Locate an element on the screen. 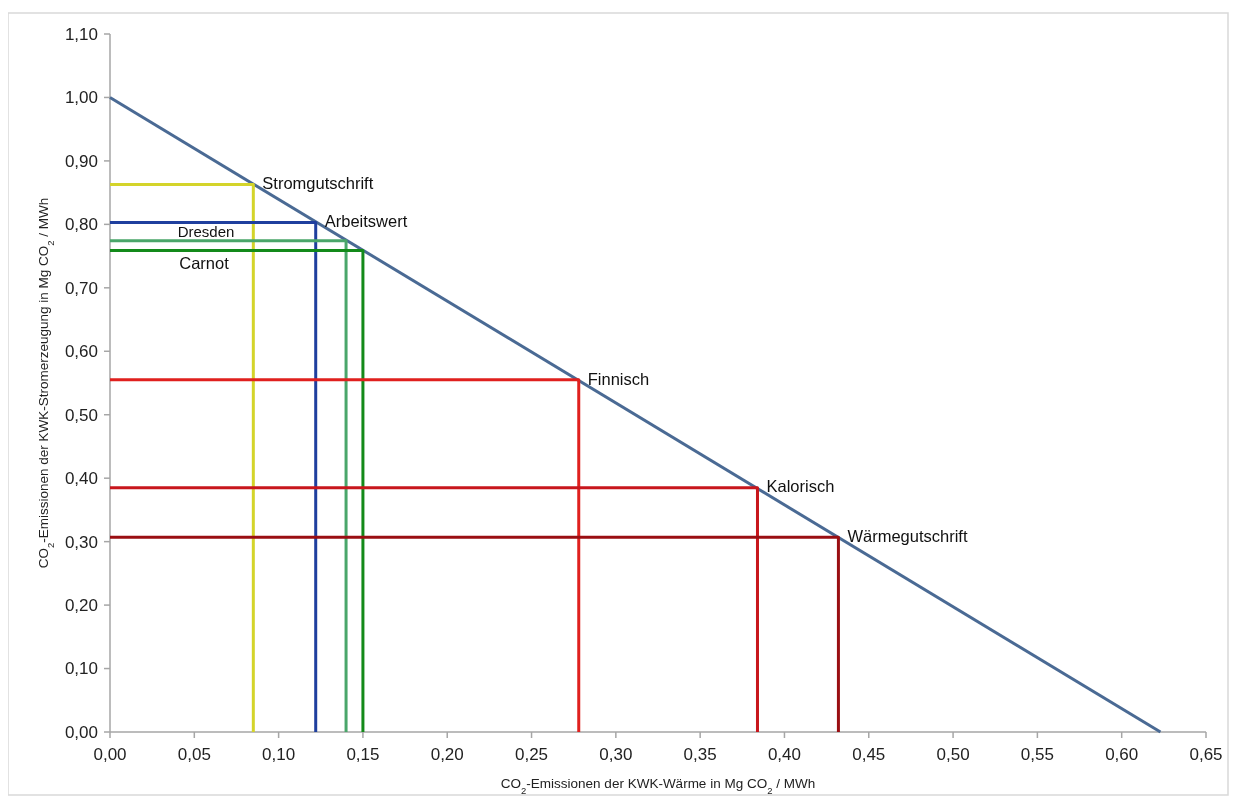  y-tick-label: 0,60 is located at coordinates (81, 352).